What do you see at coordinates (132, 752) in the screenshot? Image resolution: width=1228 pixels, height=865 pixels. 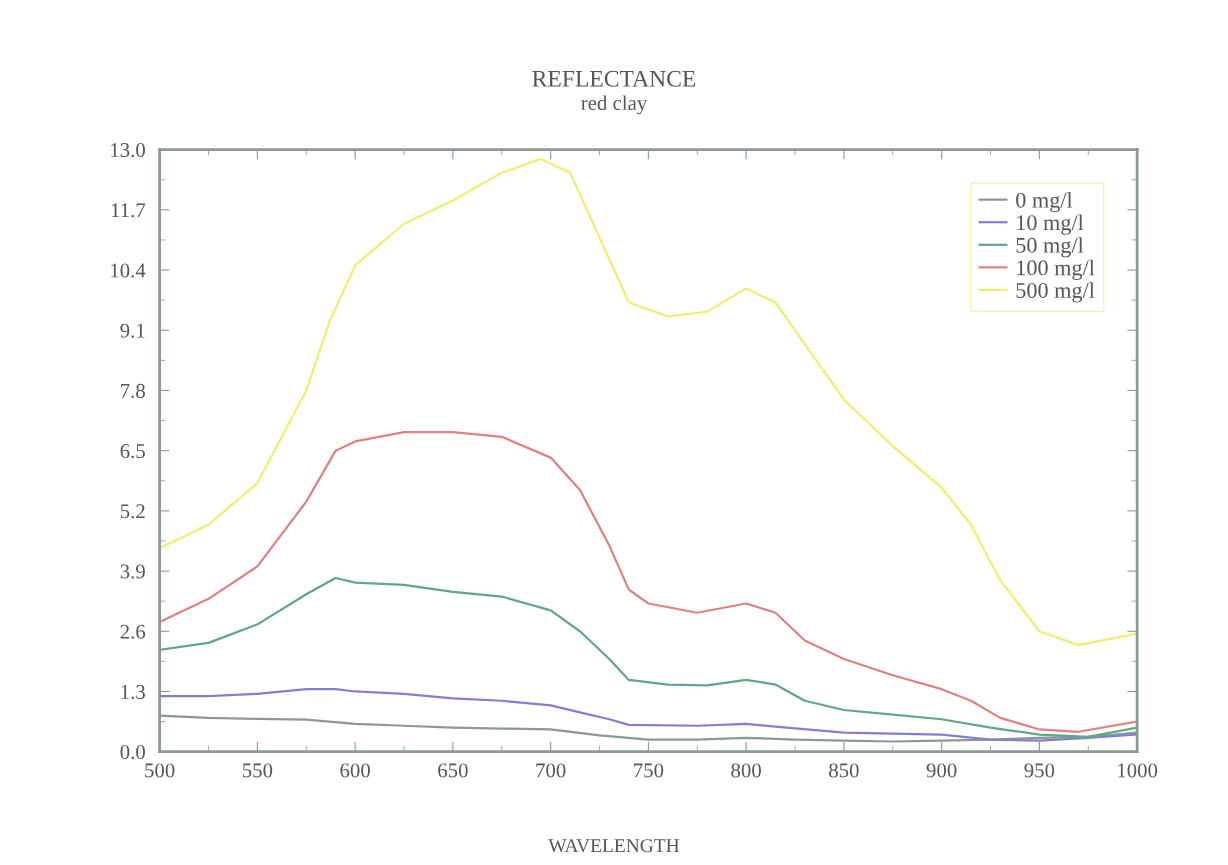 I see `y-tick-label: 0.0` at bounding box center [132, 752].